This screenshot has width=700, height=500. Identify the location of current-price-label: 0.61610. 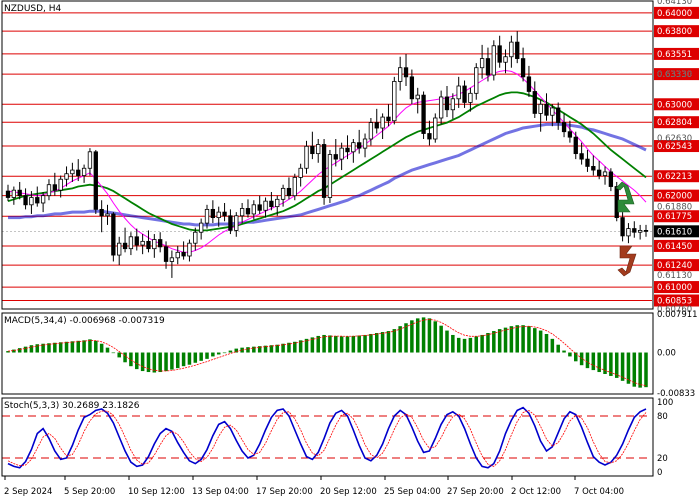
(674, 232).